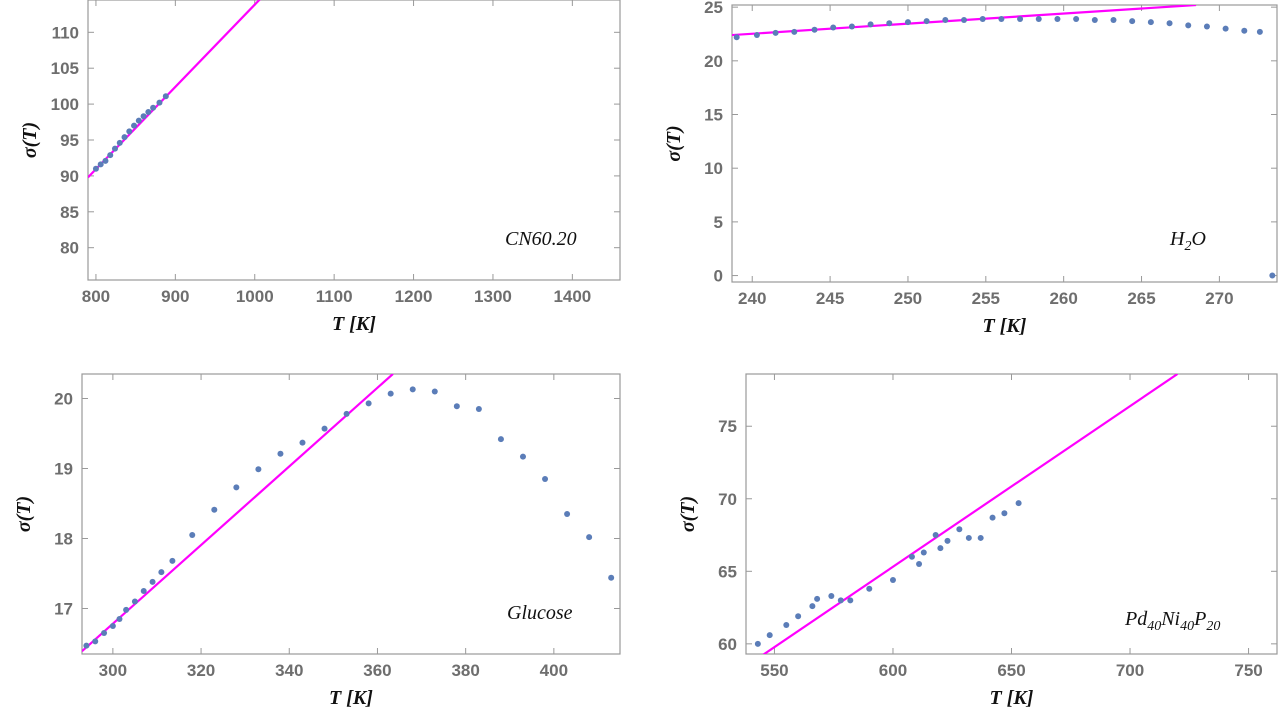  Describe the element at coordinates (727, 426) in the screenshot. I see `y-tick-label: 75` at that location.